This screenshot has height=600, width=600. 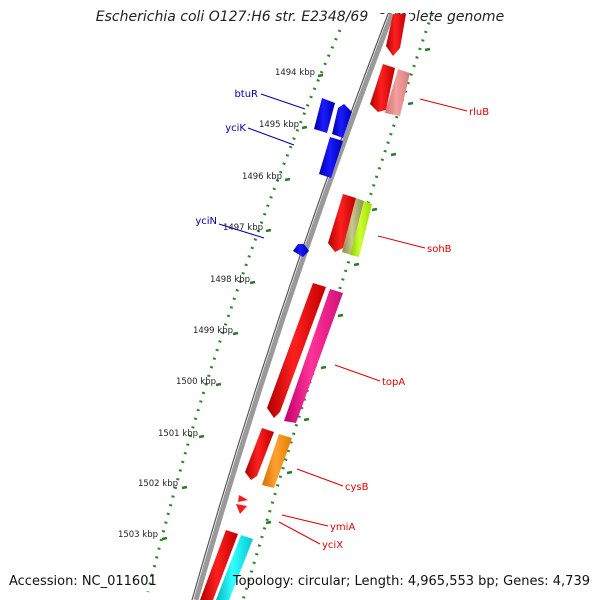 I want to click on gene-block-rluB, so click(x=397, y=92).